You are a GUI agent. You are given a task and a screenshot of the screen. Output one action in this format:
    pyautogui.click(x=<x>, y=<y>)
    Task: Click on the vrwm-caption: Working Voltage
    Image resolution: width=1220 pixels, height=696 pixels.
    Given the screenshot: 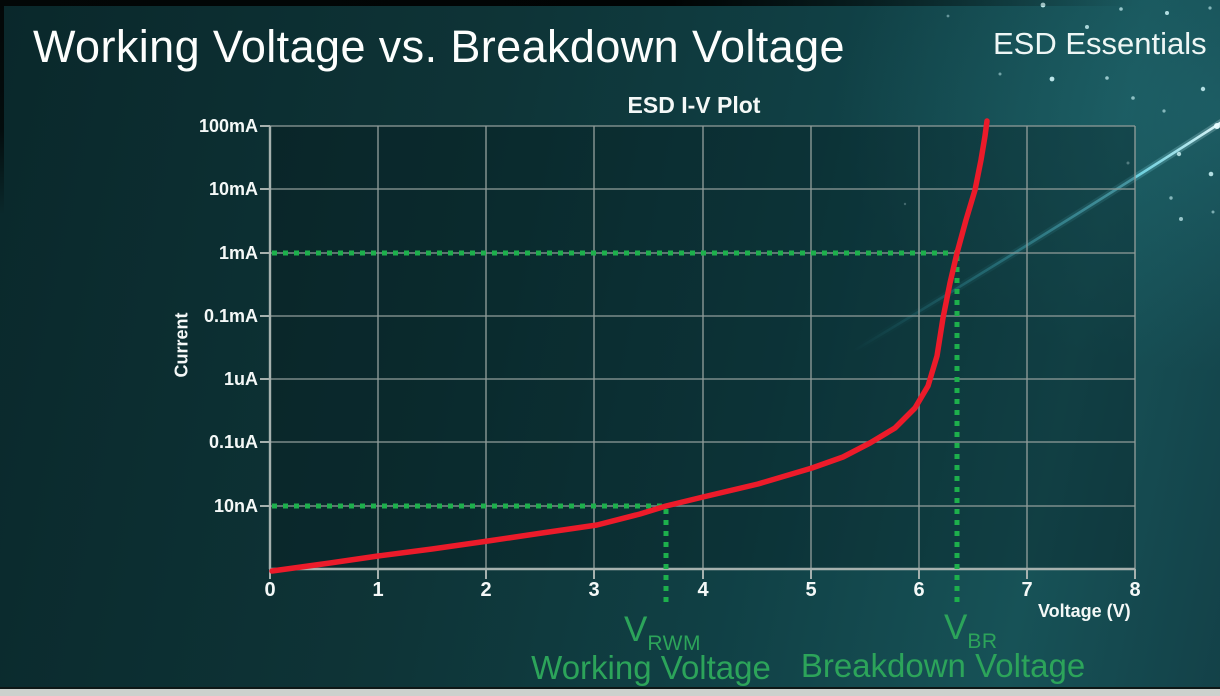 What is the action you would take?
    pyautogui.click(x=651, y=667)
    